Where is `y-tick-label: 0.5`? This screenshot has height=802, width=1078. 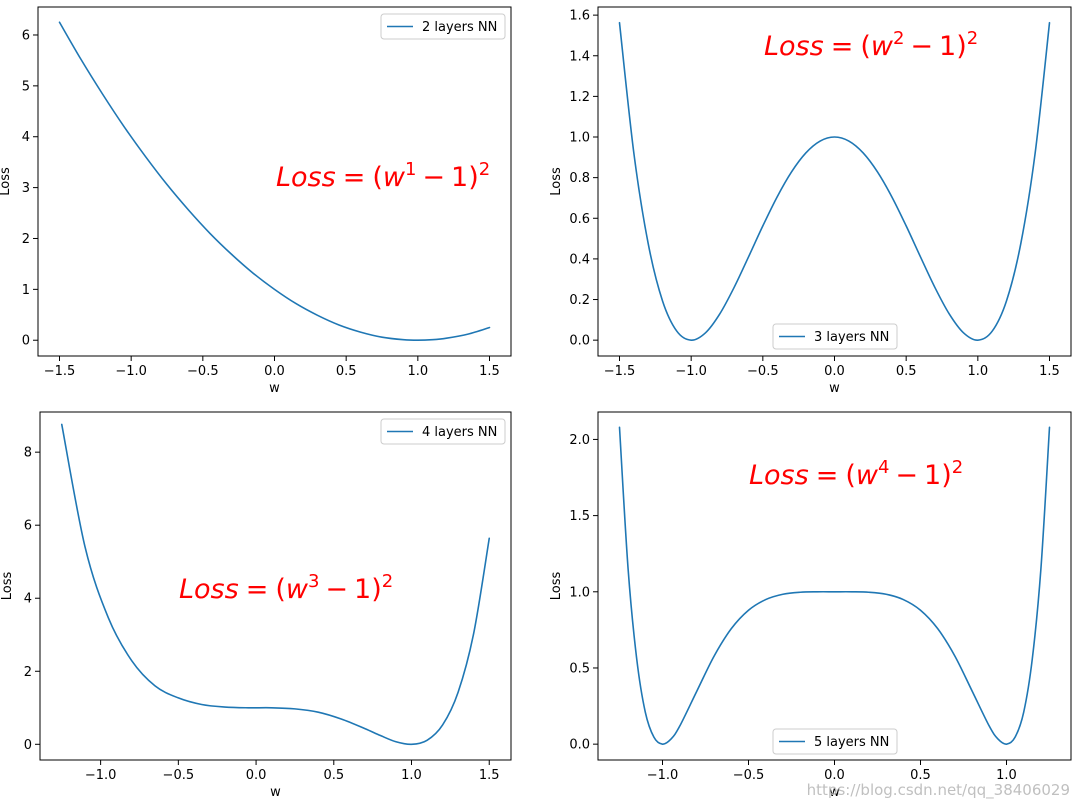 y-tick-label: 0.5 is located at coordinates (579, 668).